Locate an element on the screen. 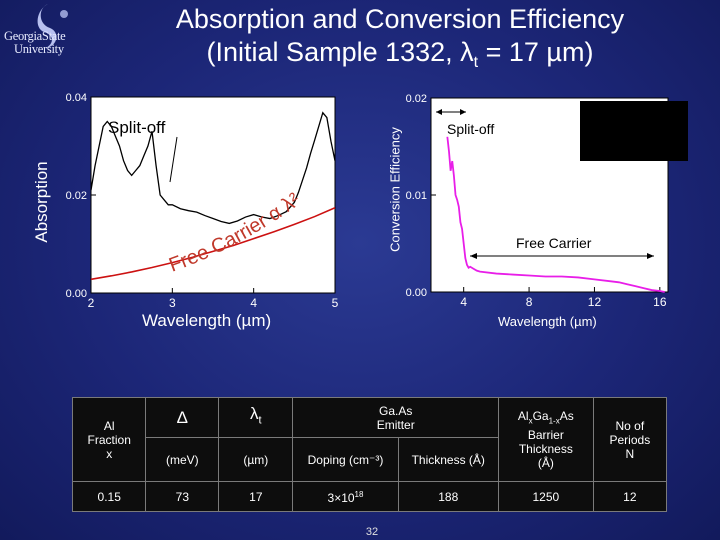 The width and height of the screenshot is (720, 540). cell-delta: 73 is located at coordinates (182, 496).